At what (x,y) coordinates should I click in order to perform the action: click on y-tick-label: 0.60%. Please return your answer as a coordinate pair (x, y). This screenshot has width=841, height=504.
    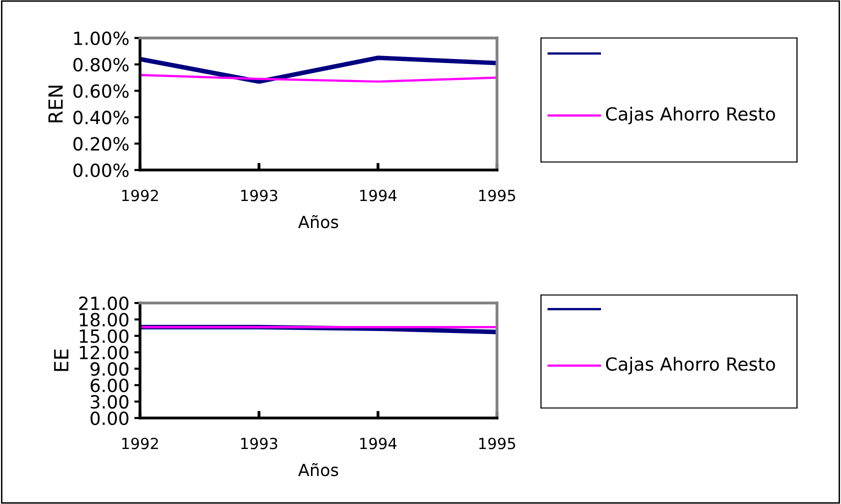
    Looking at the image, I should click on (101, 91).